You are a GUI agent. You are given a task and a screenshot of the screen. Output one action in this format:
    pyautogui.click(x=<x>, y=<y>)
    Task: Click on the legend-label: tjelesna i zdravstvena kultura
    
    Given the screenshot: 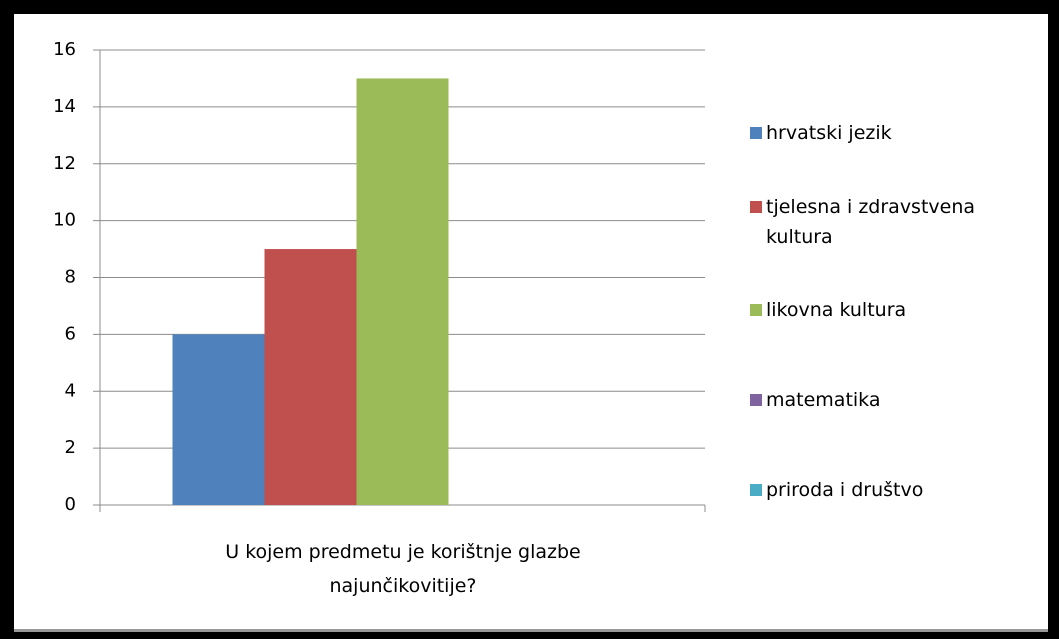 What is the action you would take?
    pyautogui.click(x=871, y=222)
    